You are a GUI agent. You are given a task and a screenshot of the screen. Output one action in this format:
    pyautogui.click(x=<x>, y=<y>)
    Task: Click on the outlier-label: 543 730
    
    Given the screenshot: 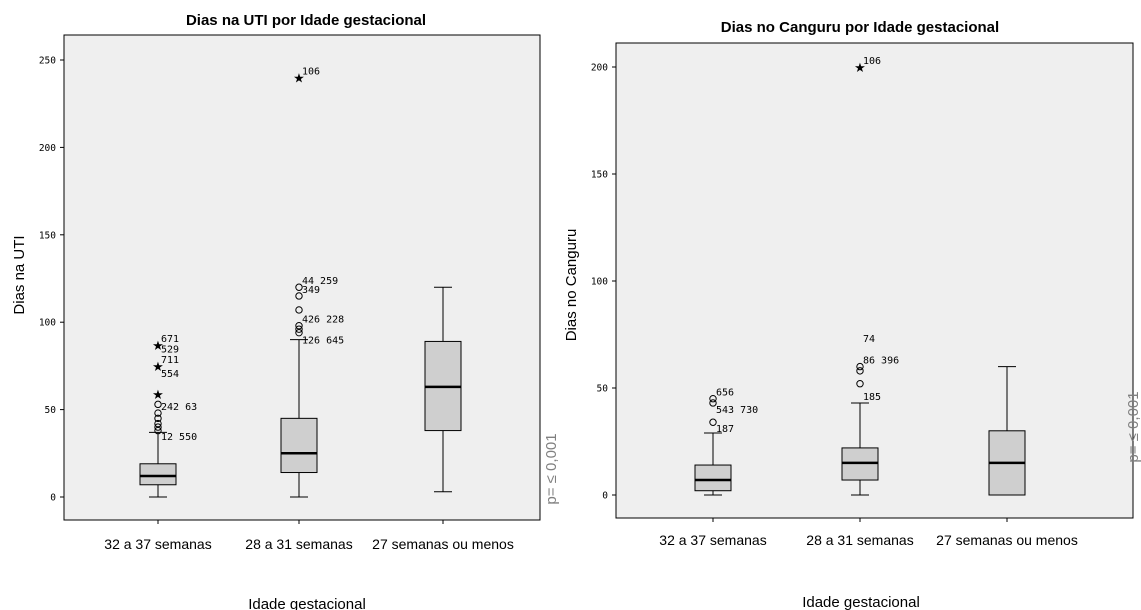 What is the action you would take?
    pyautogui.click(x=737, y=410)
    